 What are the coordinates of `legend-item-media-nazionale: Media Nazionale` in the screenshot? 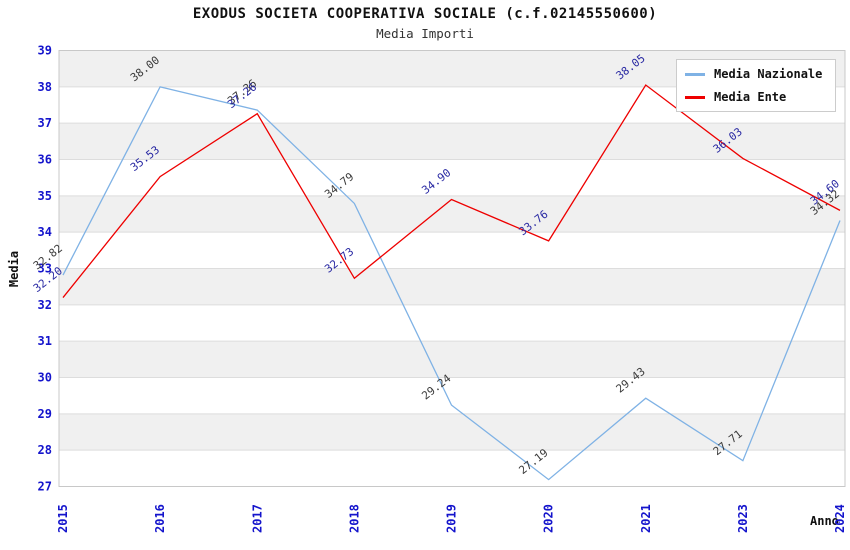 It's located at (756, 74).